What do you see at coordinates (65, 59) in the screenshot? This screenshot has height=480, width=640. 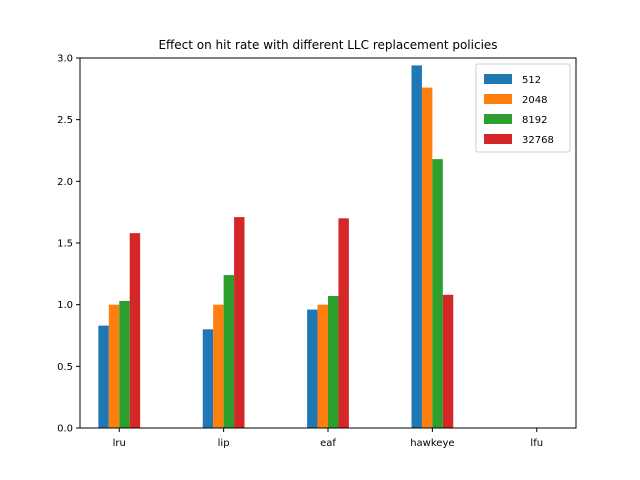 I see `y-tick-label: 3.0` at bounding box center [65, 59].